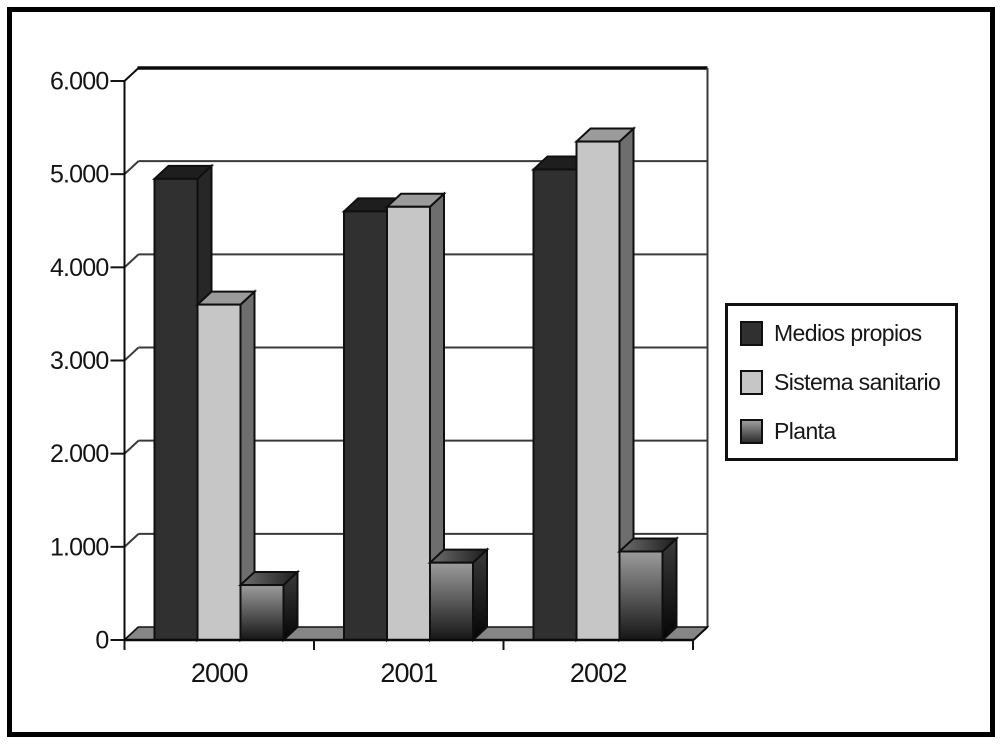  I want to click on legend-label-sistema-sanitario: Sistema sanitario, so click(857, 381).